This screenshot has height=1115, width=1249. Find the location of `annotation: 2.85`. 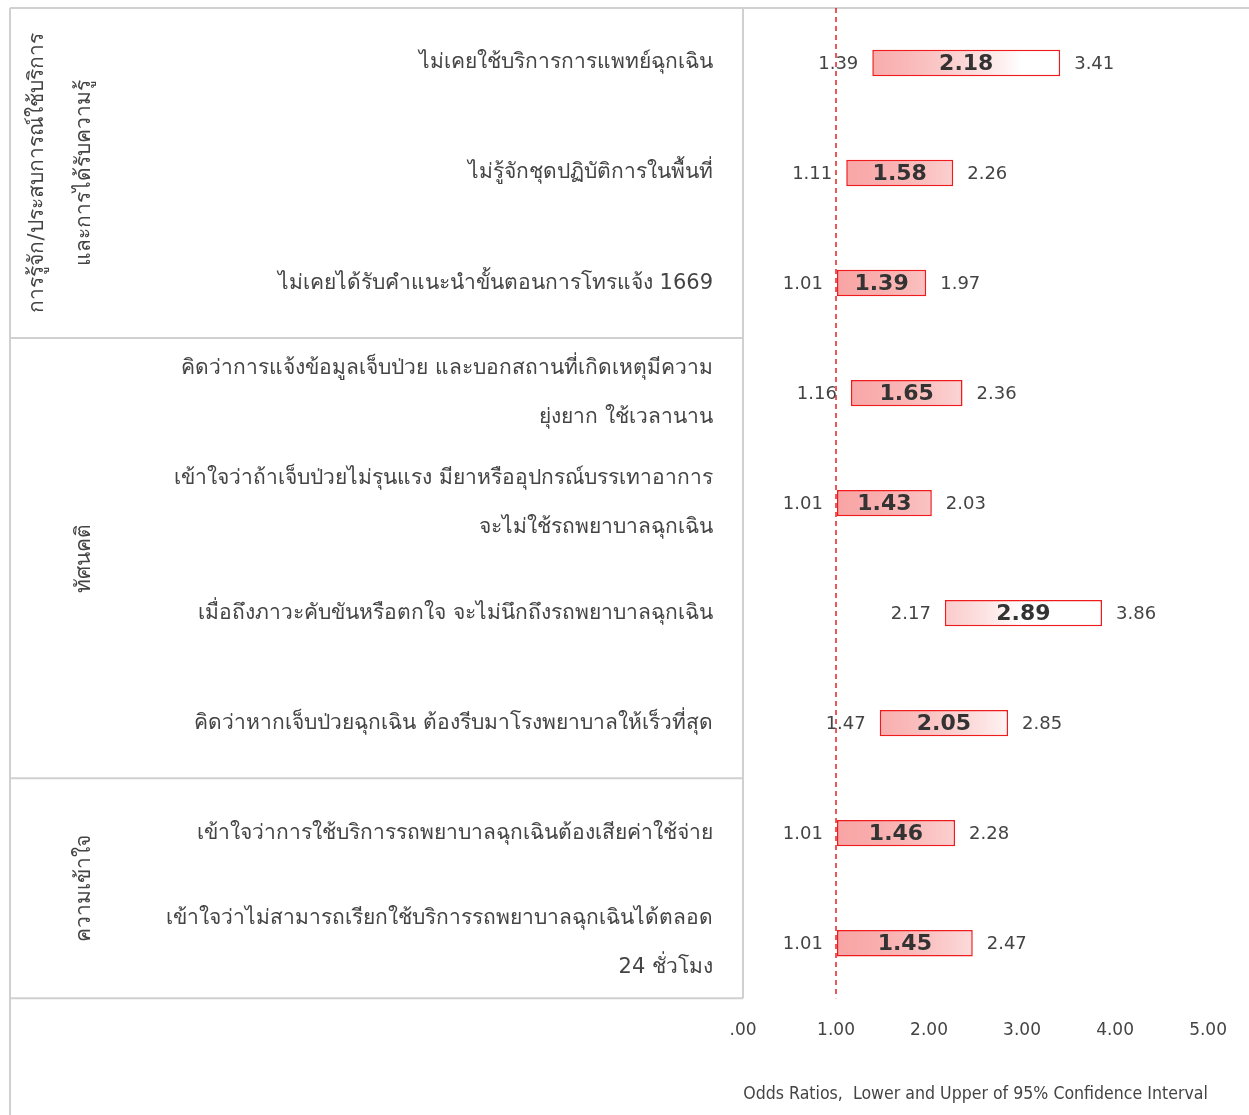

annotation: 2.85 is located at coordinates (1042, 722).